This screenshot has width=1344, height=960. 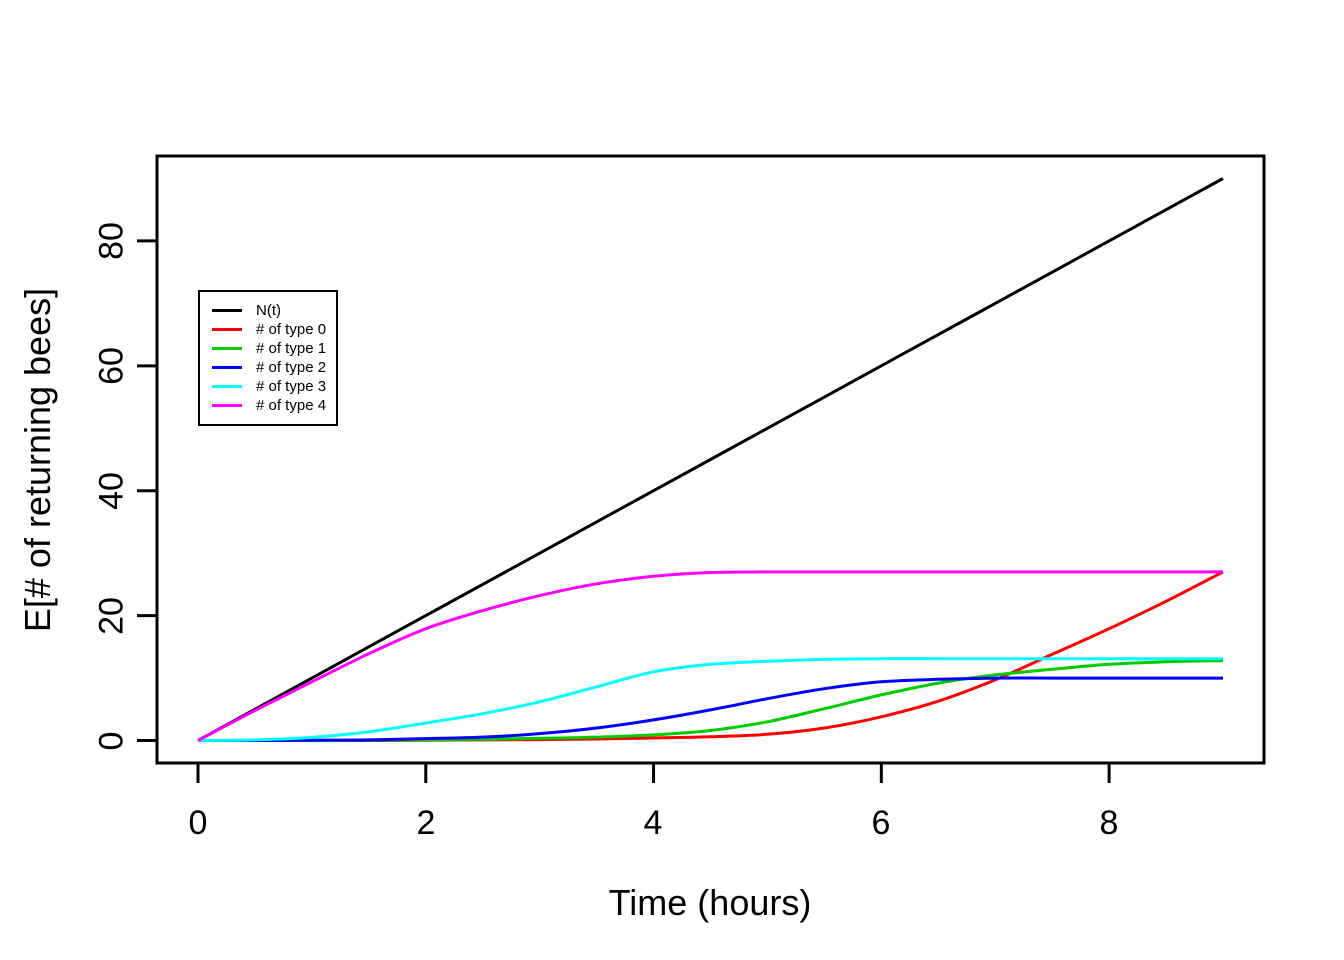 What do you see at coordinates (291, 386) in the screenshot?
I see `legend-item-label: # of type 3` at bounding box center [291, 386].